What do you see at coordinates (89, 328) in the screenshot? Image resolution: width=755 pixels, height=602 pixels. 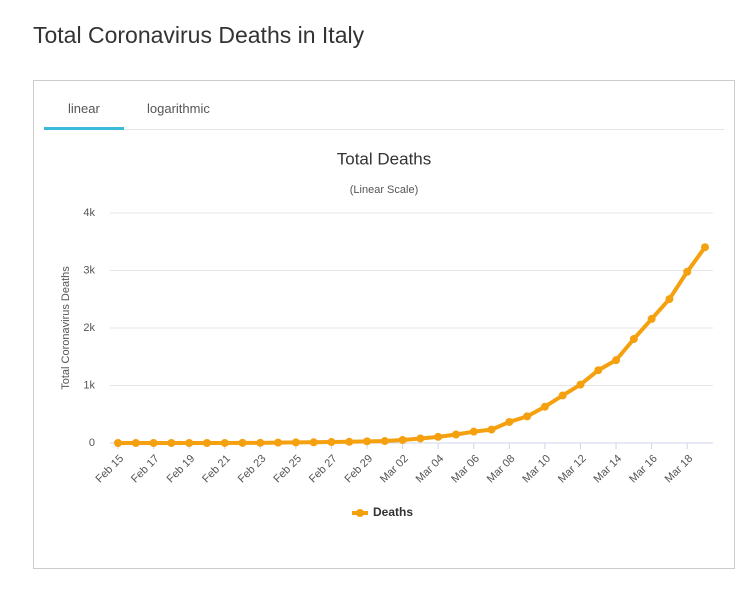 I see `y-tick-label: 2k` at bounding box center [89, 328].